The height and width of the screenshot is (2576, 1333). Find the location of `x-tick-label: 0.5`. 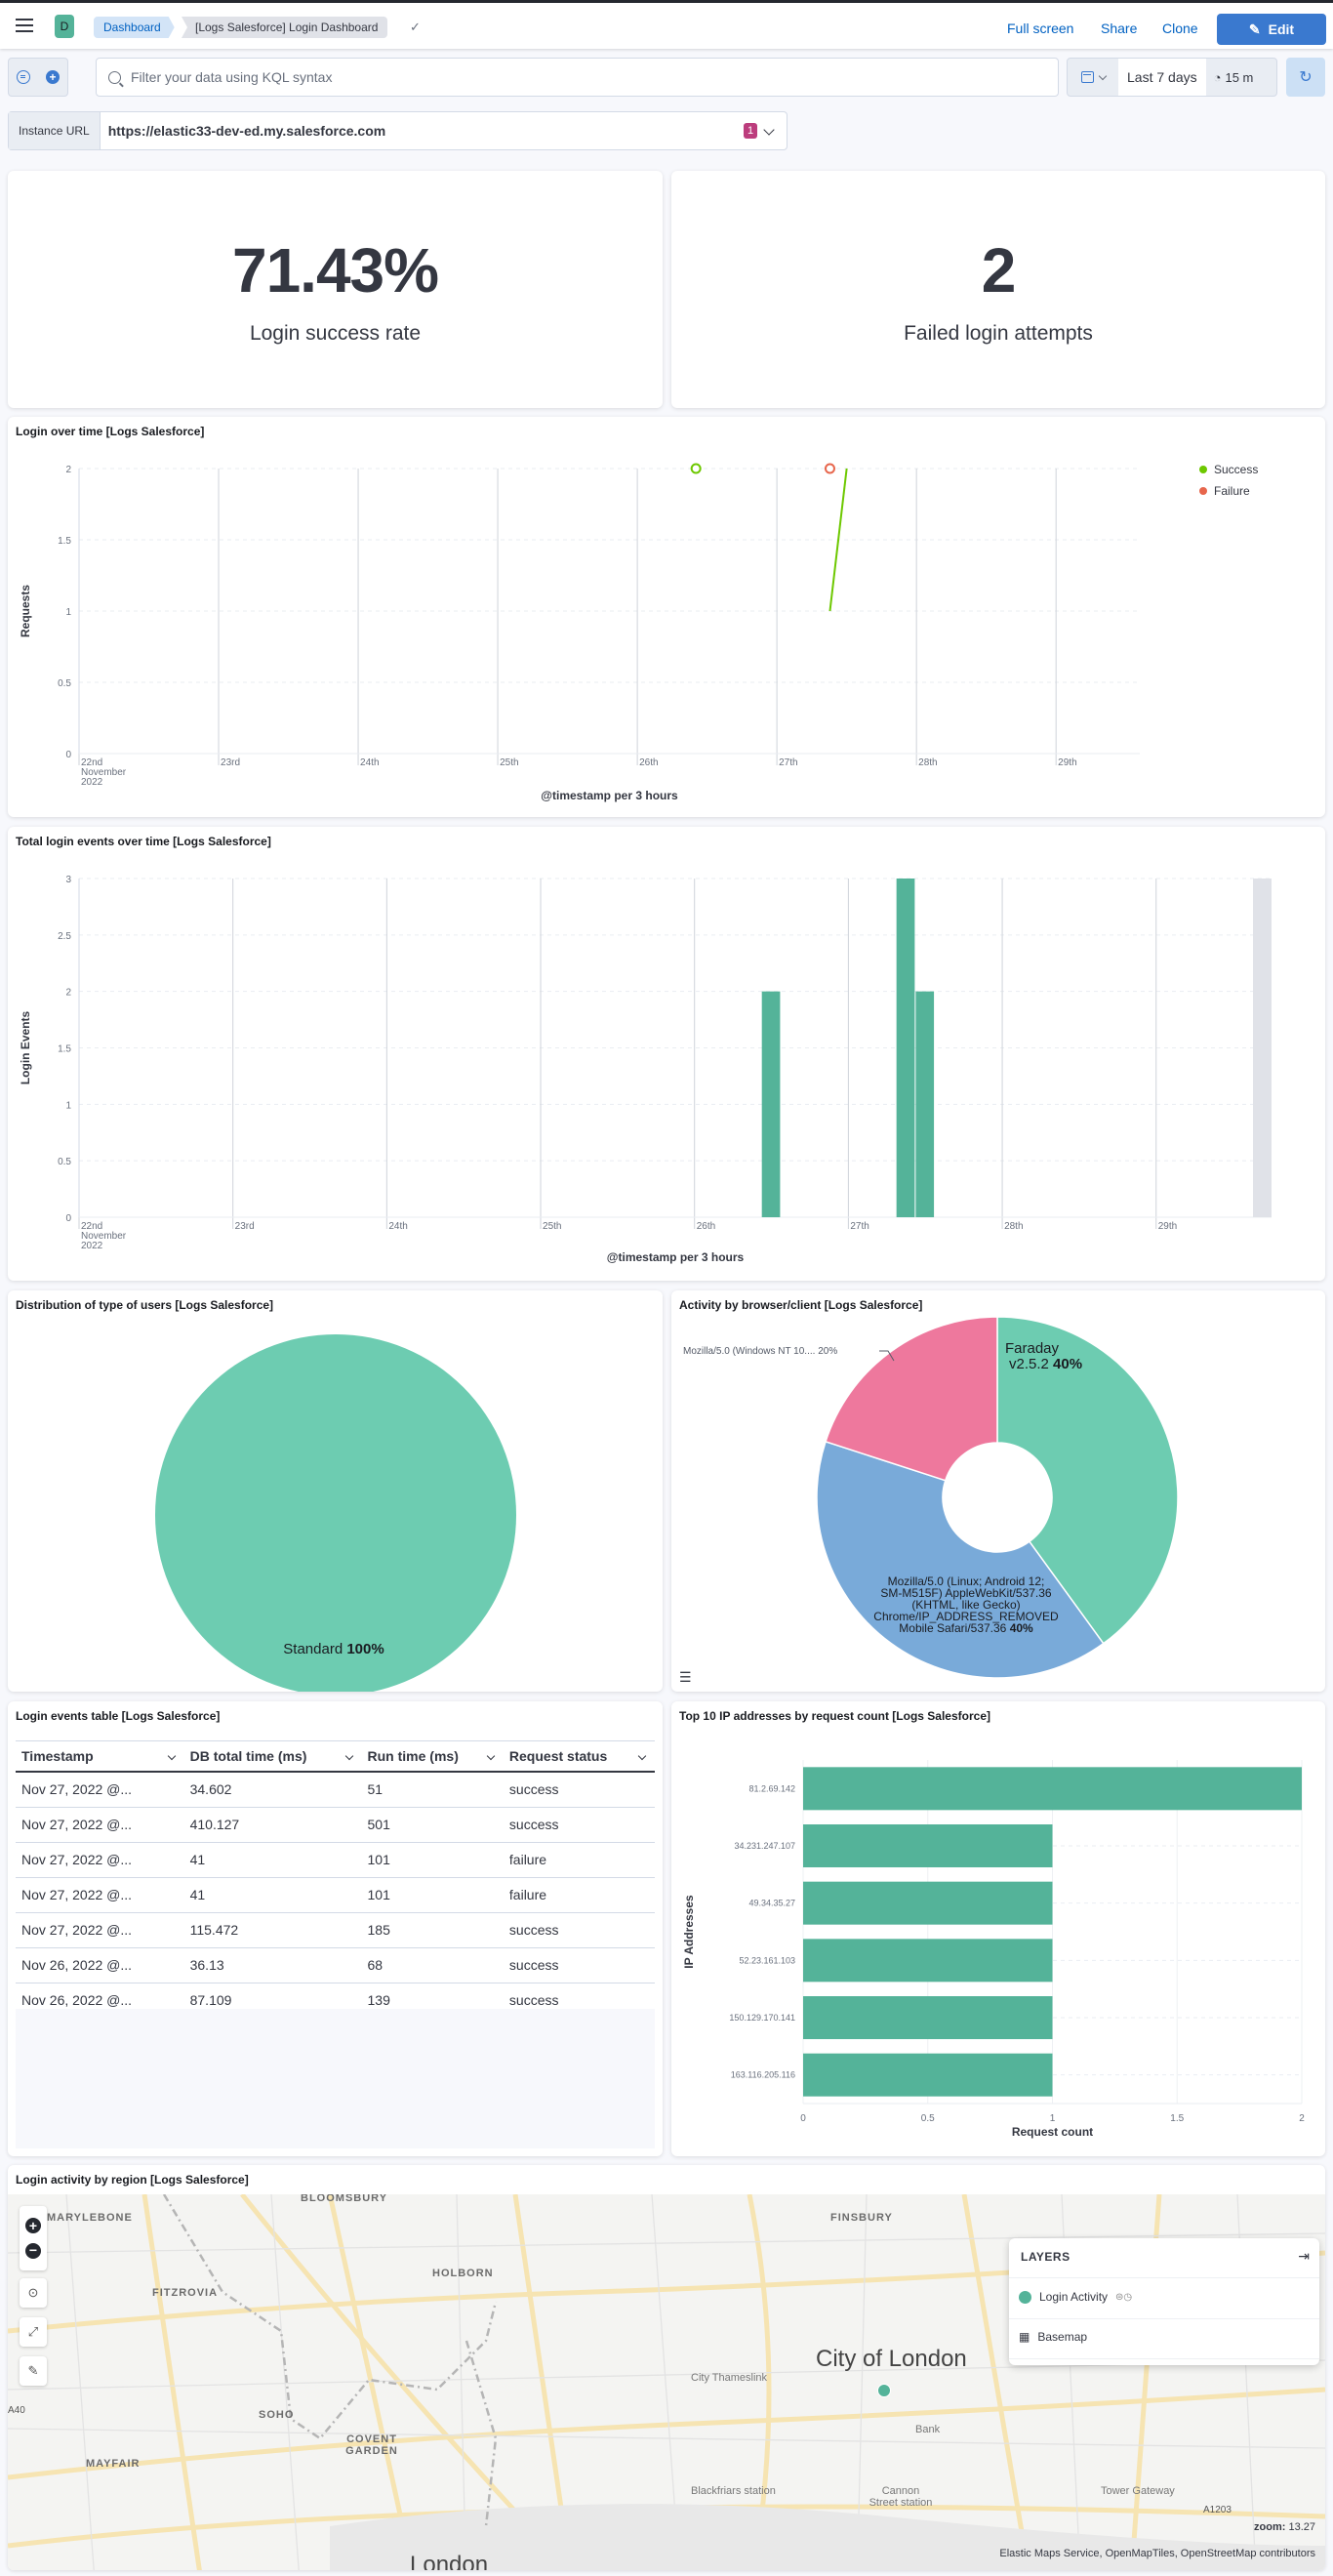

x-tick-label: 0.5 is located at coordinates (928, 2118).